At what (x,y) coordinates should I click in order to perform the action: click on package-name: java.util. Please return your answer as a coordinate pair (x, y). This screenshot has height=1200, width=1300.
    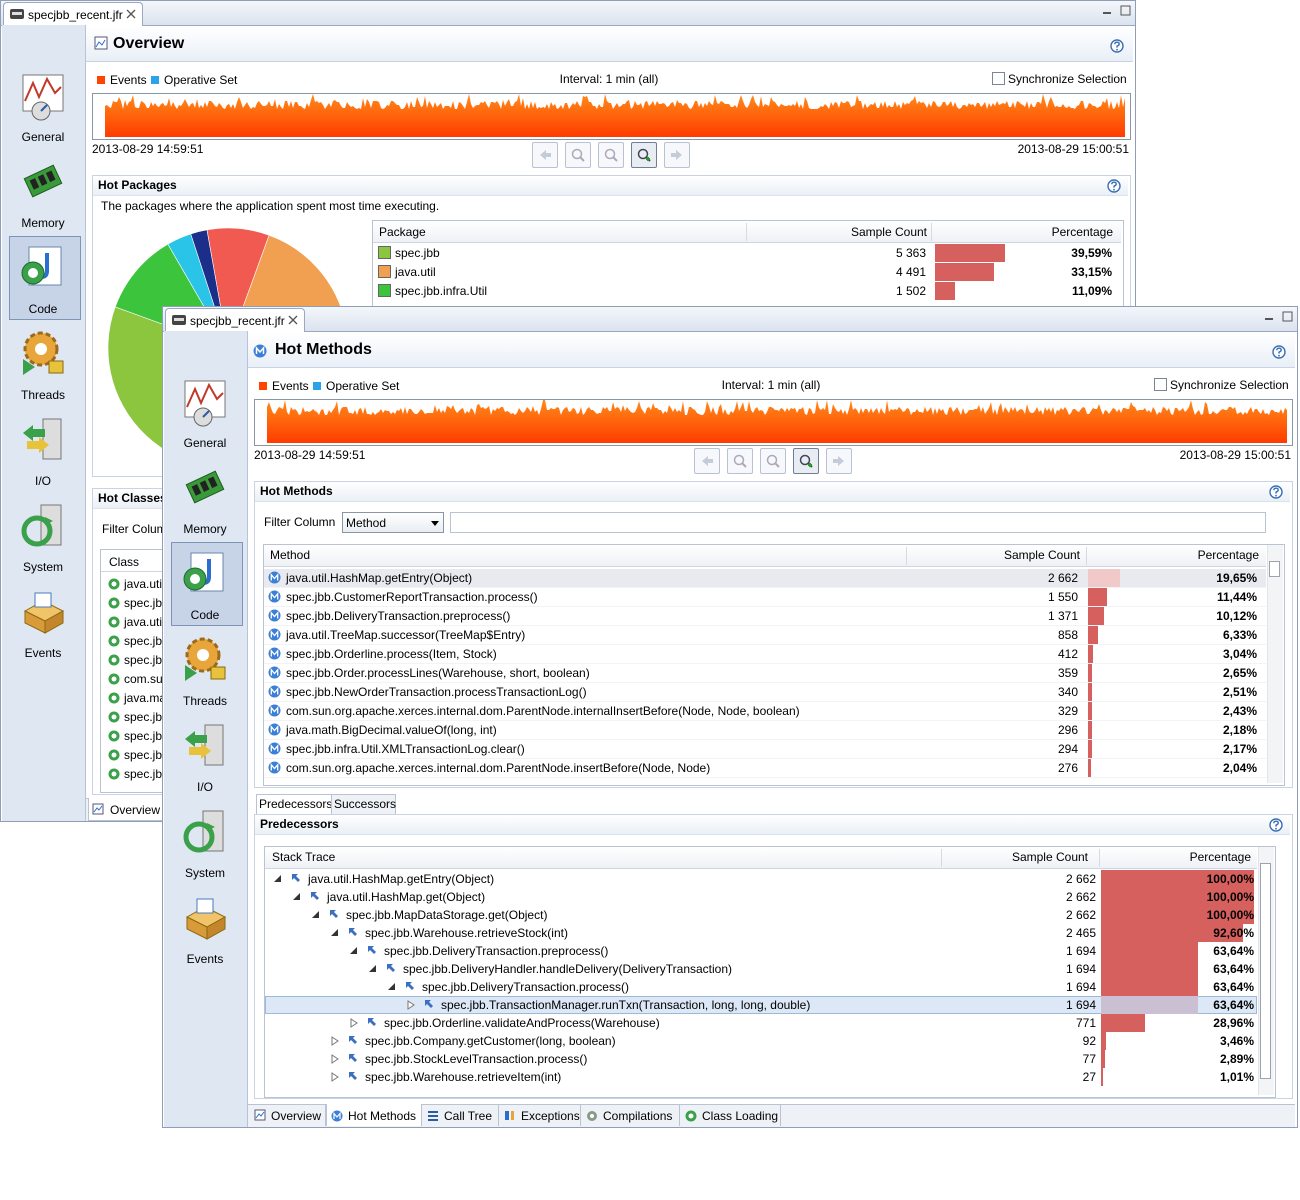
    Looking at the image, I should click on (415, 272).